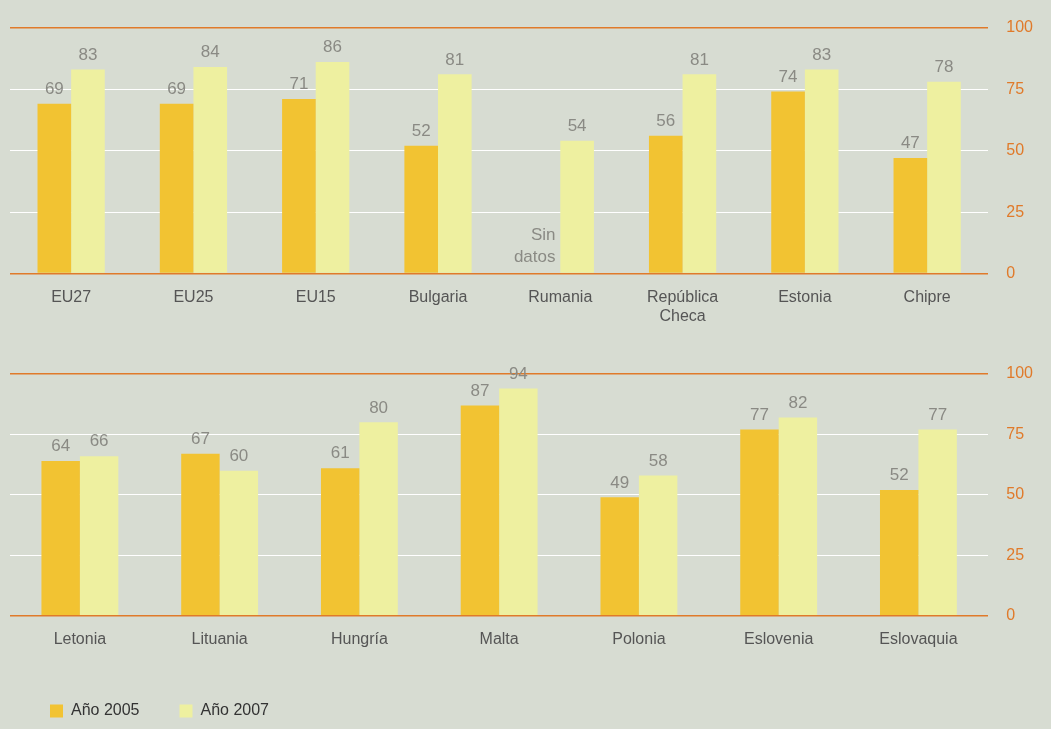 The image size is (1051, 729). Describe the element at coordinates (560, 296) in the screenshot. I see `x-tick-label: Rumania` at that location.